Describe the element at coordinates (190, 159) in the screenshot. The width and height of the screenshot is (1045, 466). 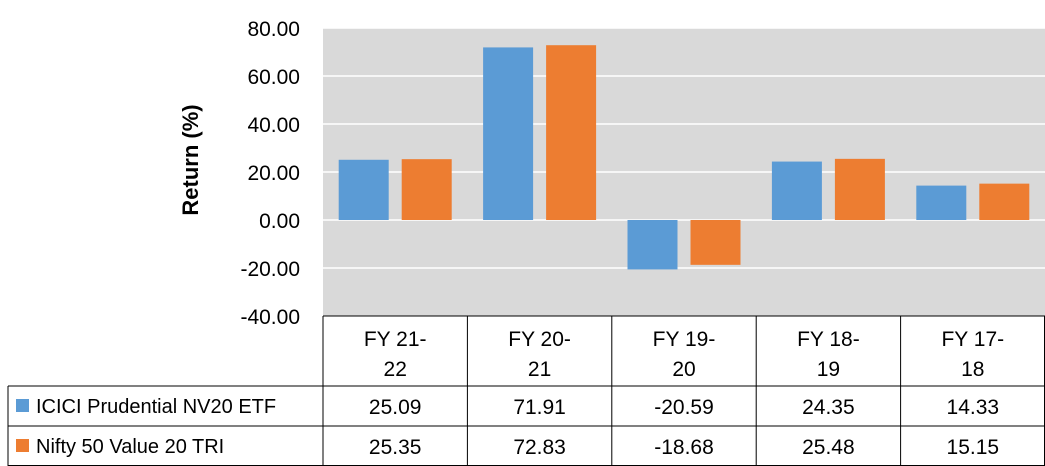
I see `y-axis-title: Return (%)` at that location.